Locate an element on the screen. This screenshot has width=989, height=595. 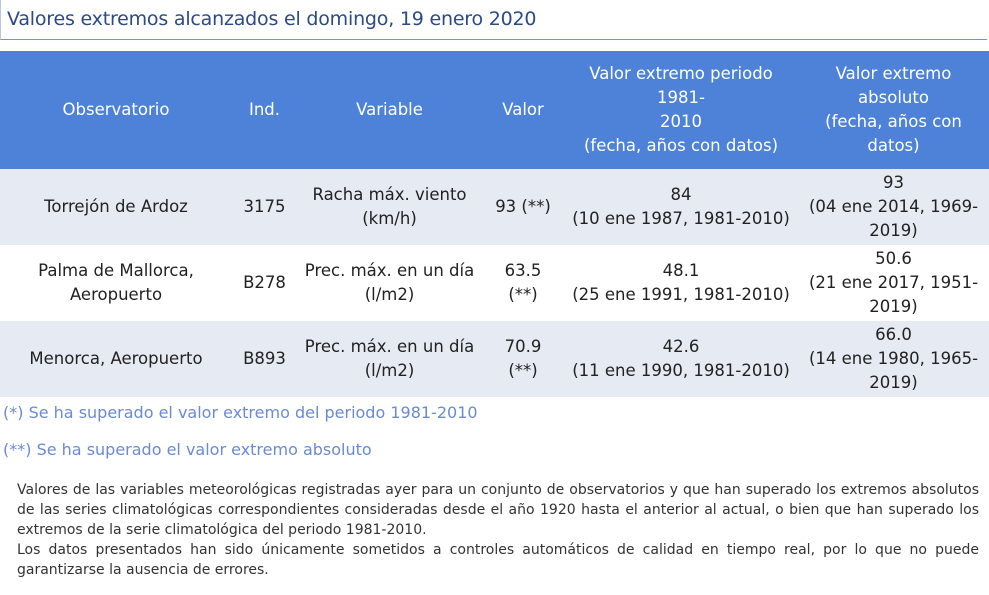
cell-valor: 70.9 (**) is located at coordinates (523, 359).